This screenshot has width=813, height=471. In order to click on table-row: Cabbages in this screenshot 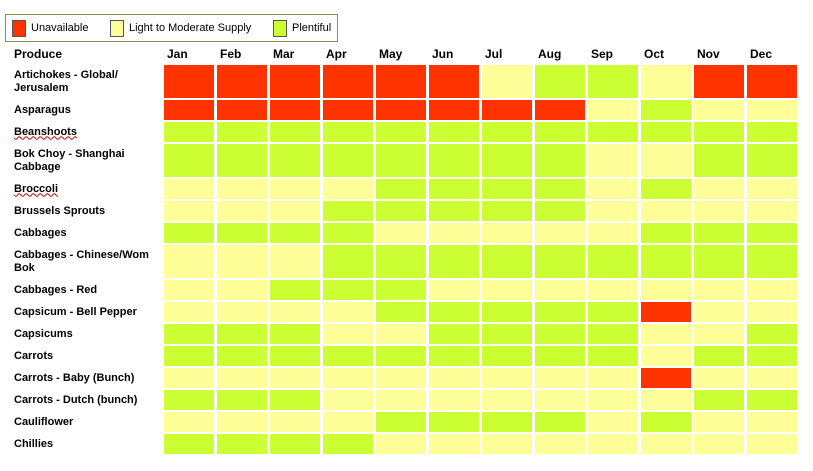, I will do `click(404, 233)`.